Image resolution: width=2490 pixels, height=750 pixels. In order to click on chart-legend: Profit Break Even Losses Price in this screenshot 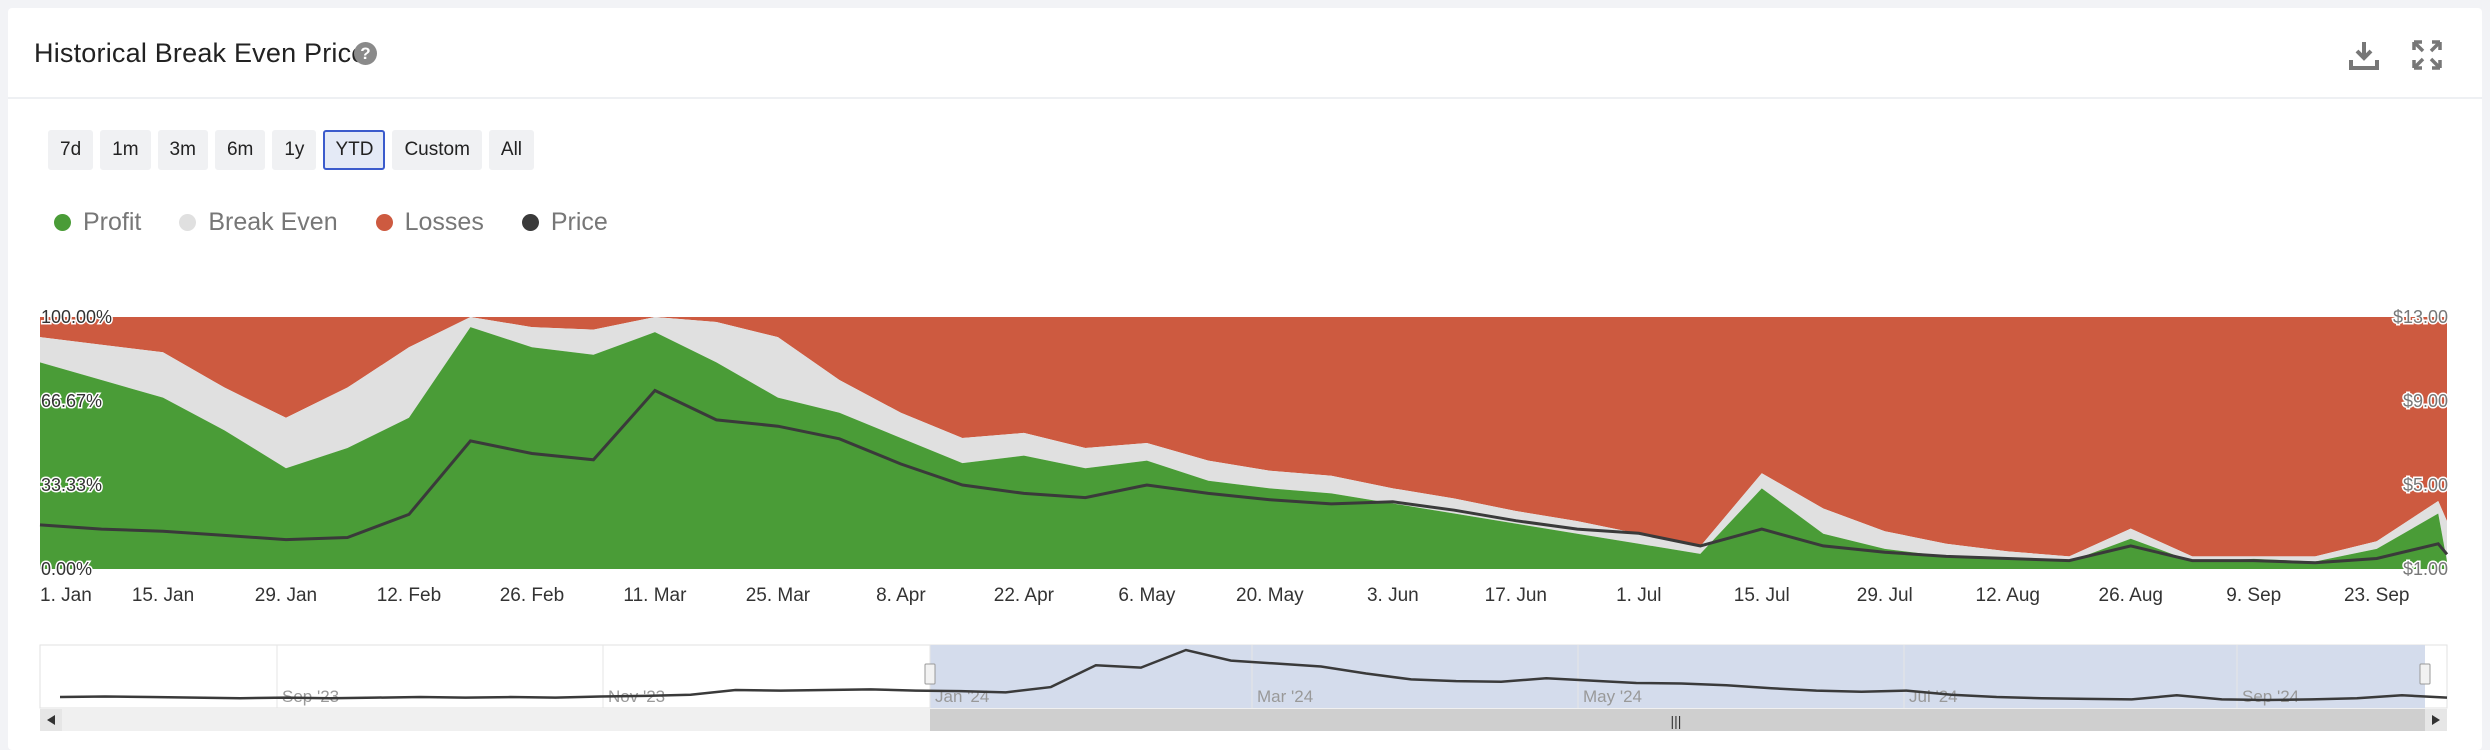, I will do `click(331, 222)`.